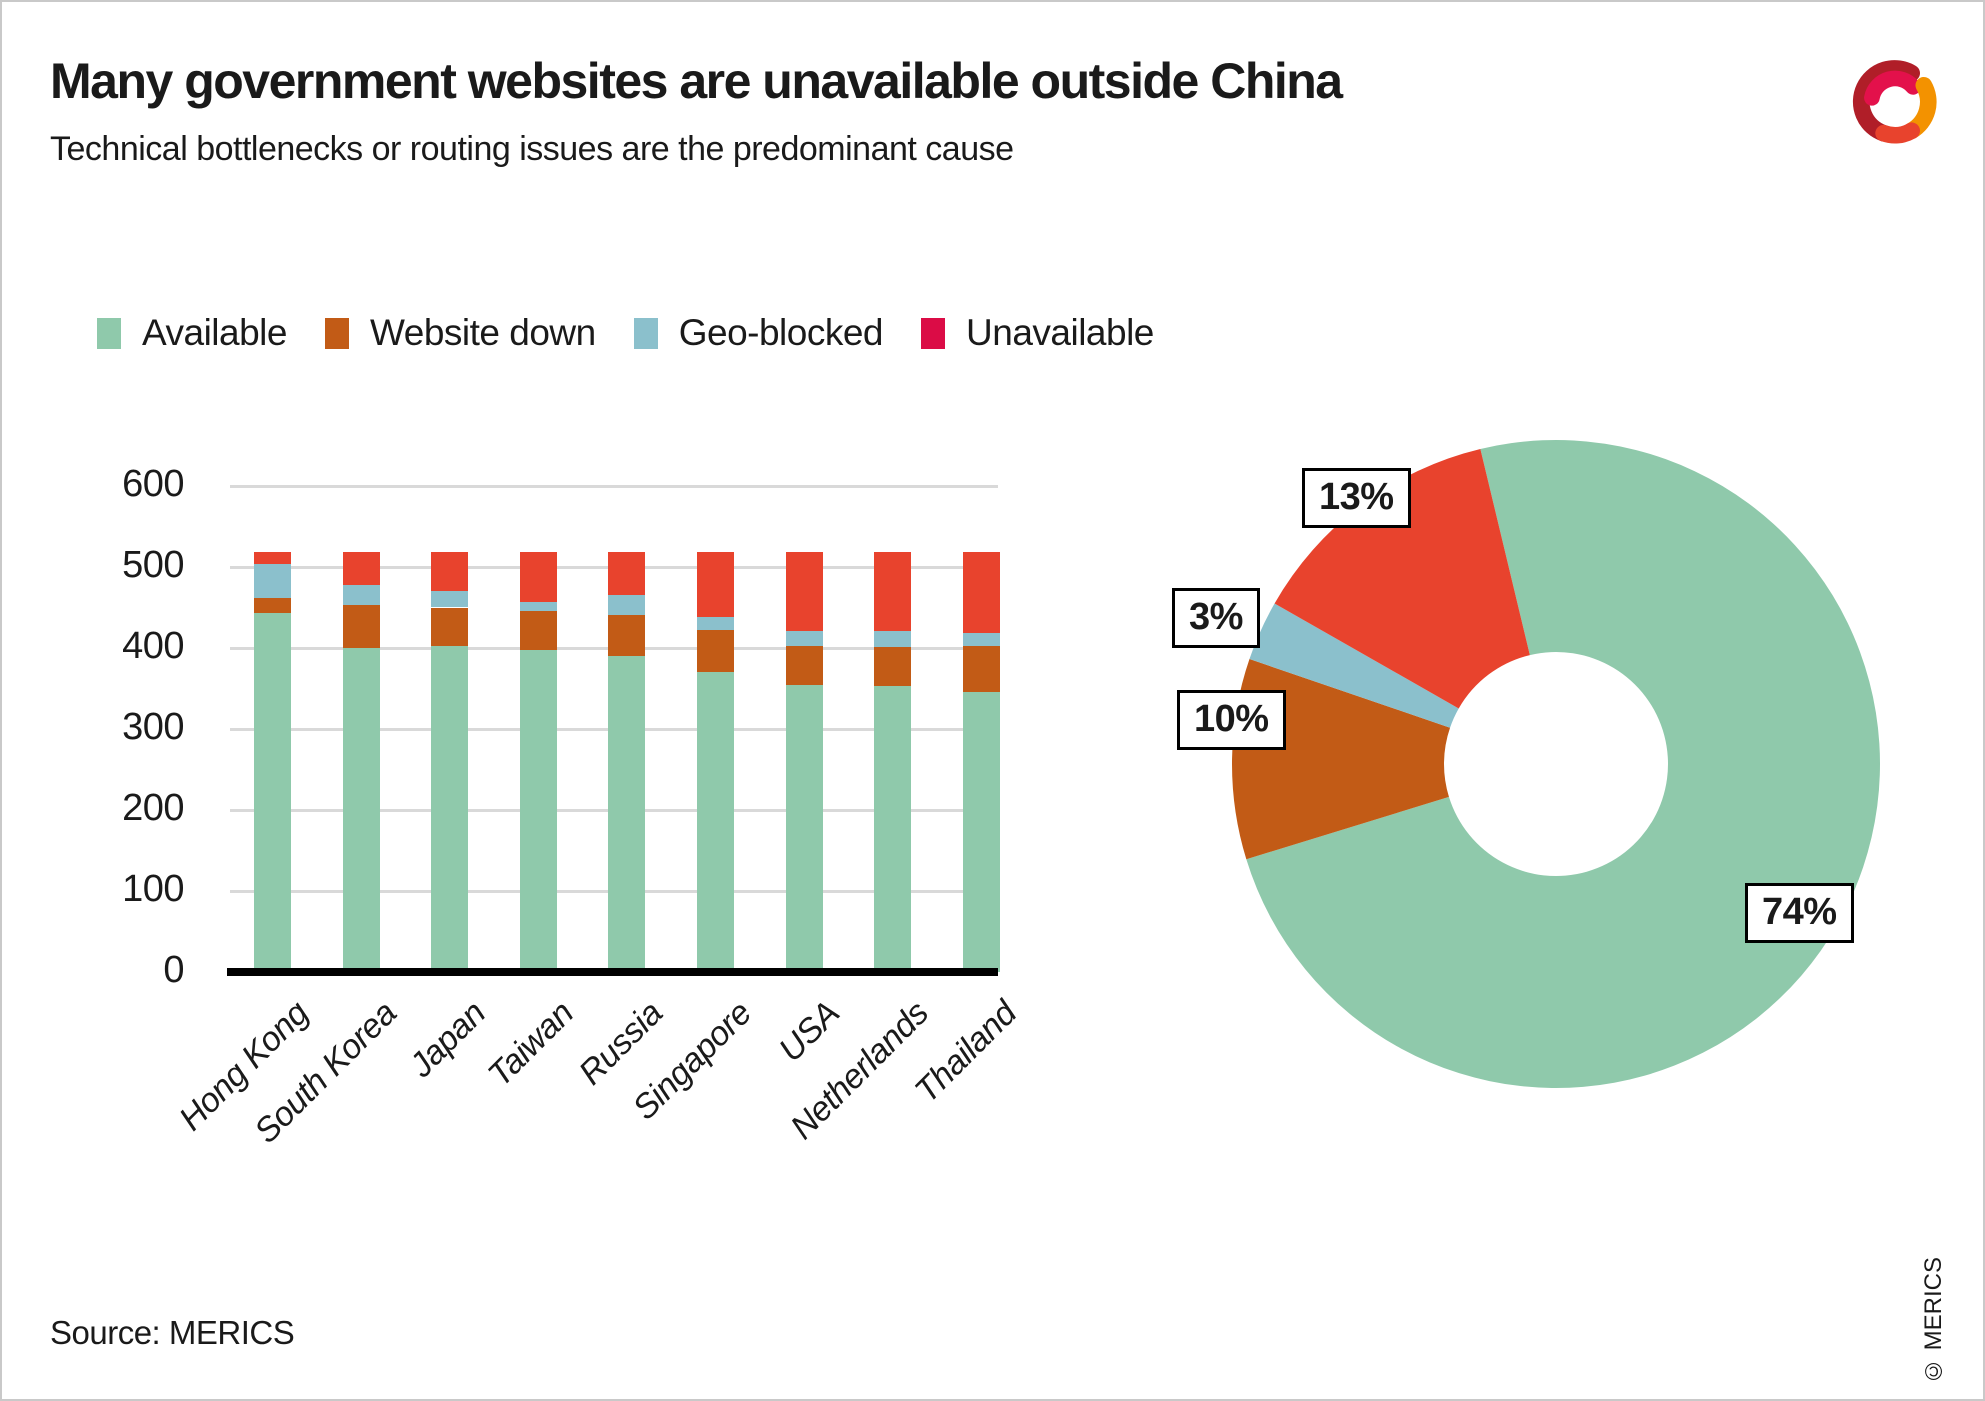  Describe the element at coordinates (981, 669) in the screenshot. I see `bar-thailand-website-down` at that location.